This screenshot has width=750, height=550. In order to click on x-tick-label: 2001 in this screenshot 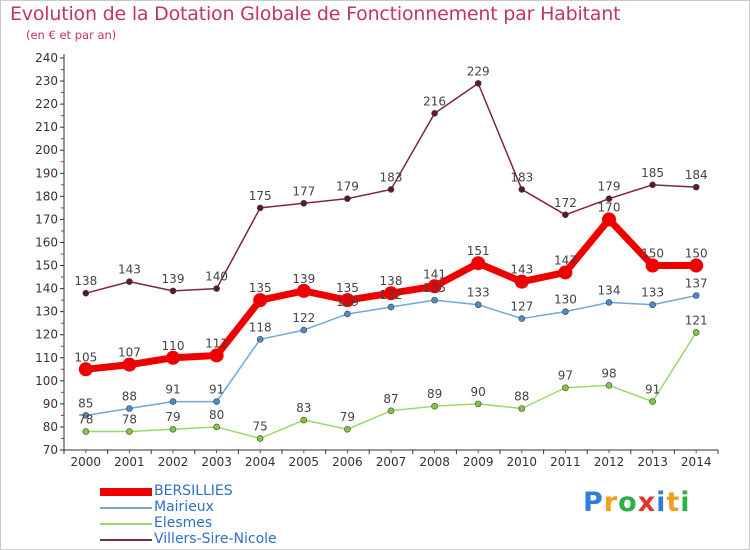, I will do `click(129, 462)`.